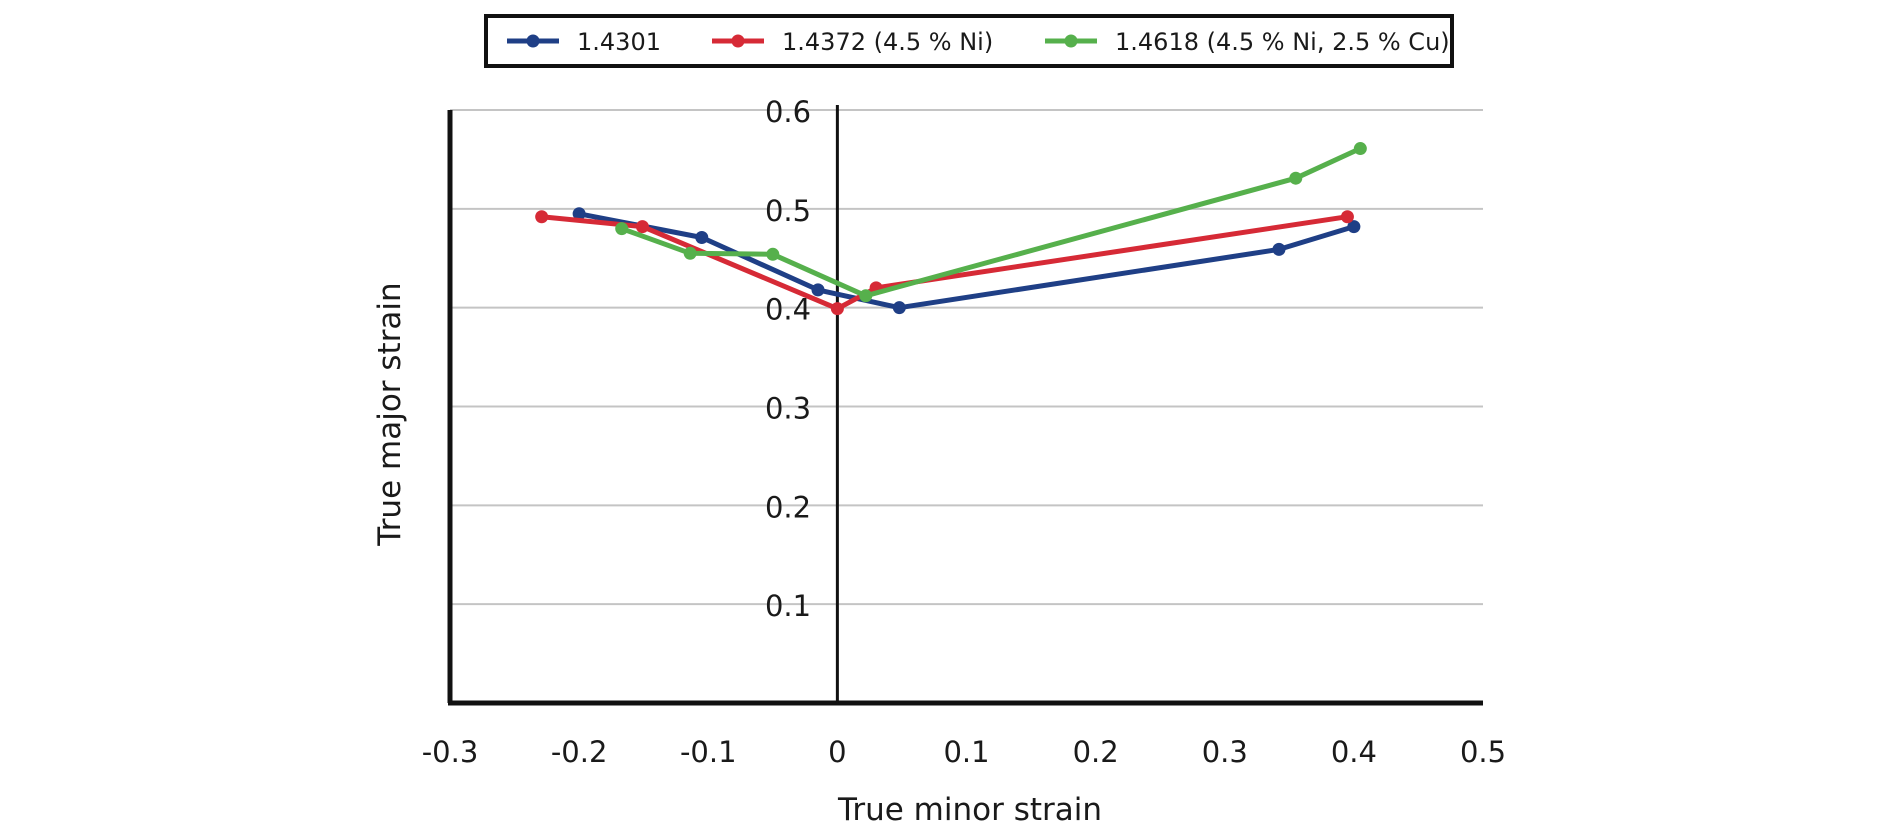 Image resolution: width=1888 pixels, height=826 pixels. Describe the element at coordinates (788, 606) in the screenshot. I see `y-tick-label-0: 0.1` at that location.